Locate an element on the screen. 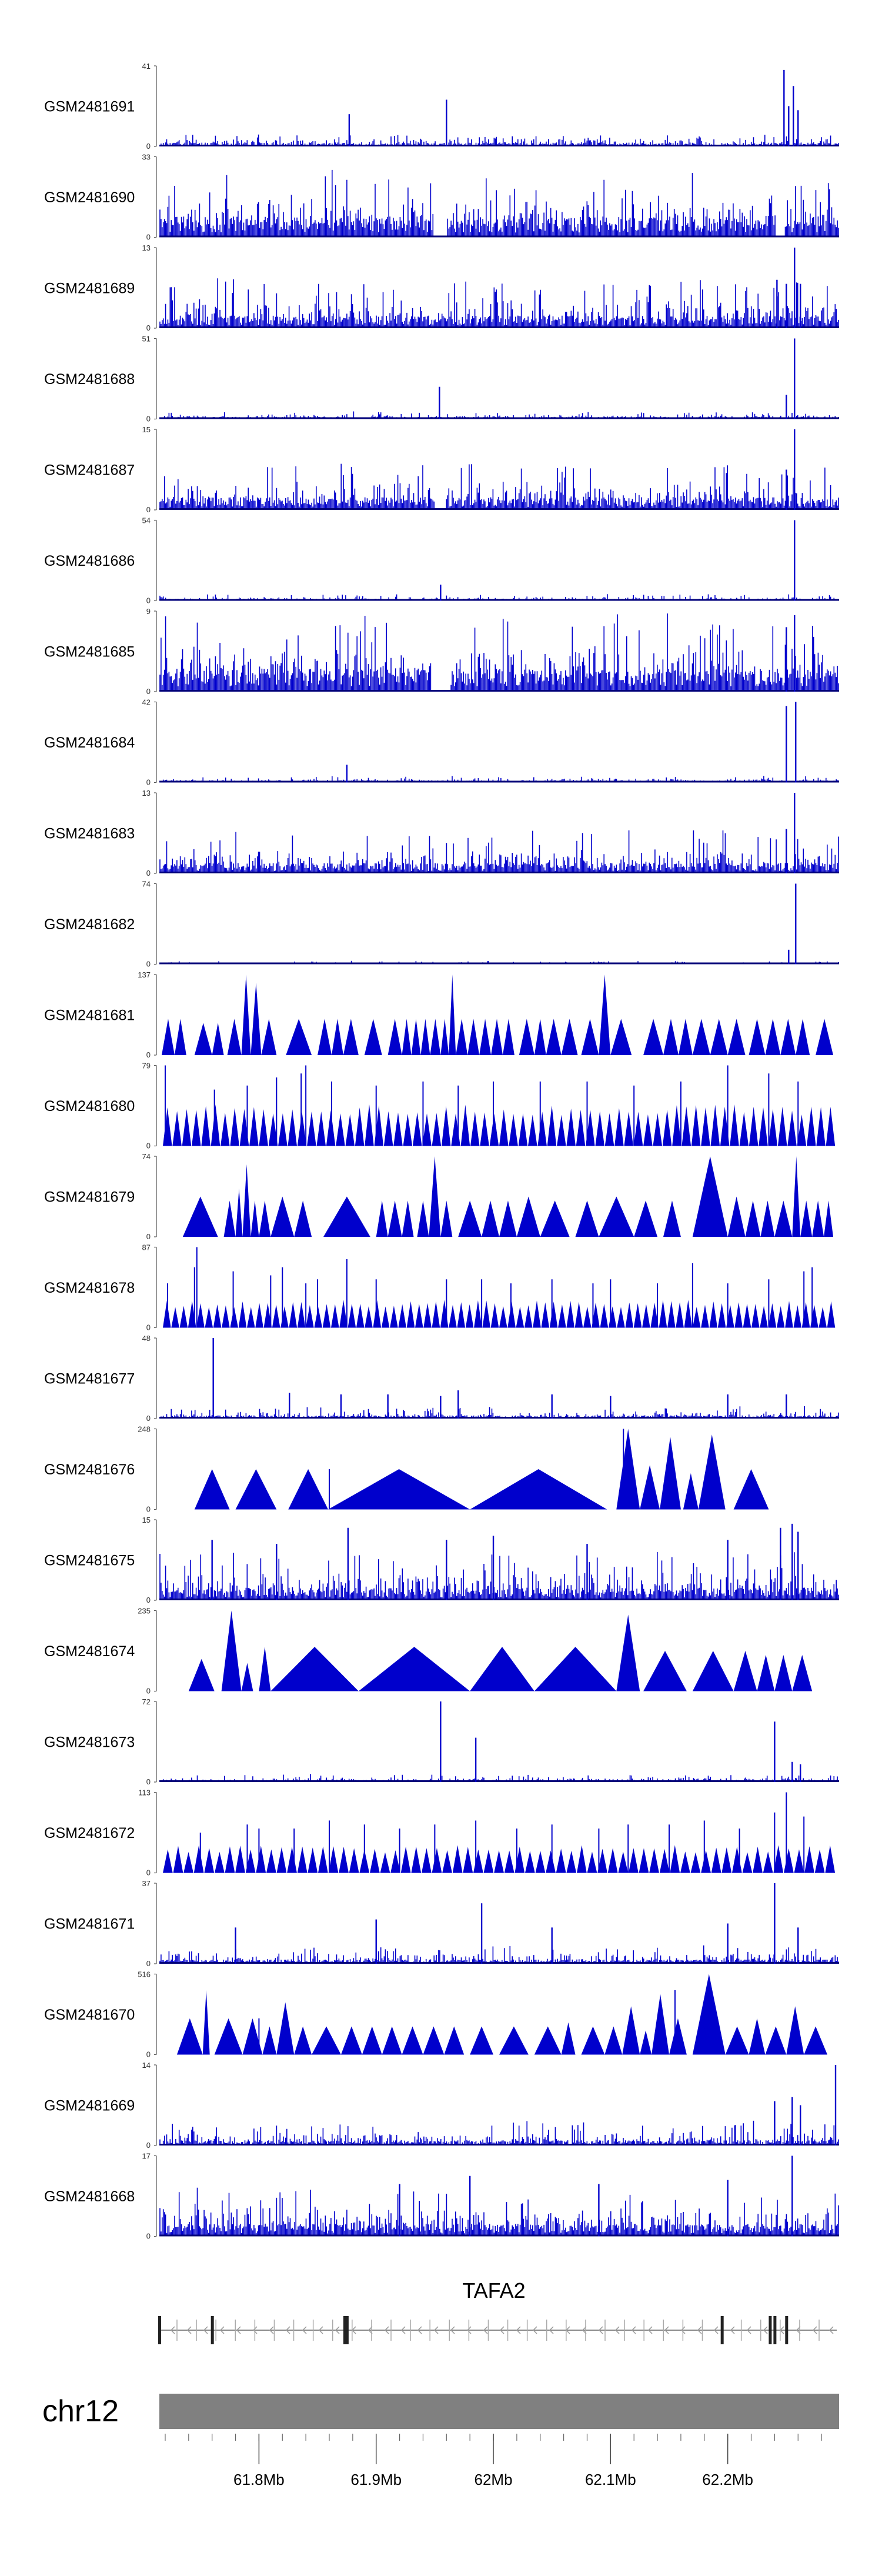 The image size is (882, 2576). track-name-label: GSM2481668 is located at coordinates (89, 2196).